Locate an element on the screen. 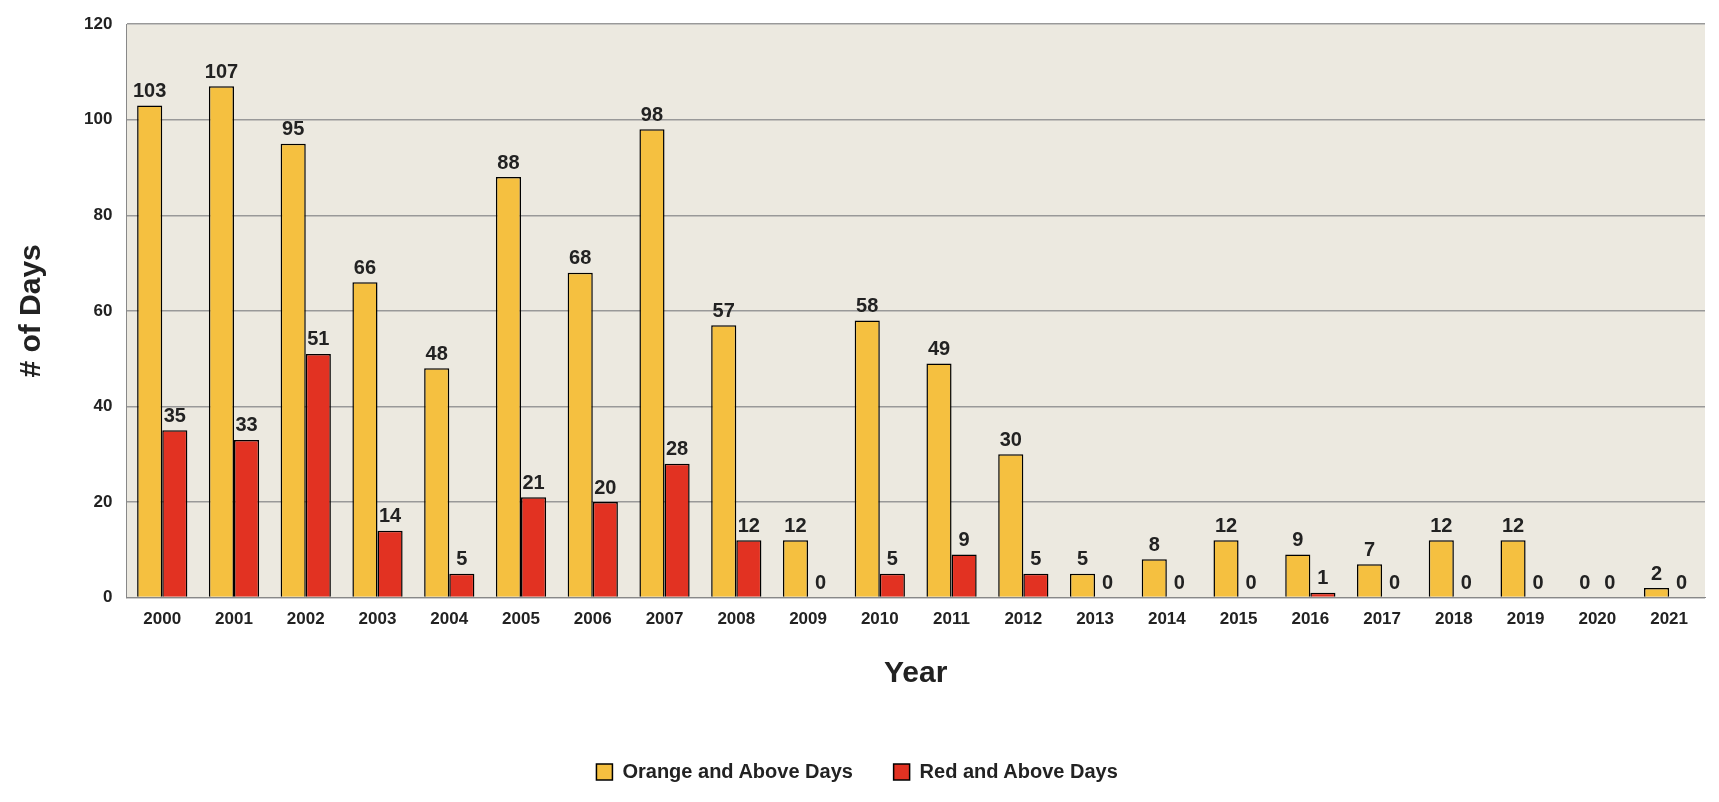  x-tick-label: 2002 is located at coordinates (305, 619).